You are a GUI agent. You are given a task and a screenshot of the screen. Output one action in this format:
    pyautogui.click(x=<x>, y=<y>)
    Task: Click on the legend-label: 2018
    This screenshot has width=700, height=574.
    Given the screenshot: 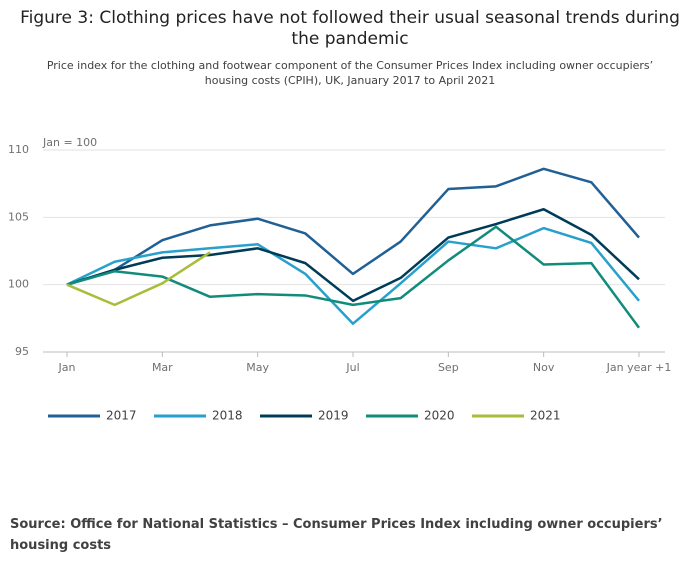 What is the action you would take?
    pyautogui.click(x=227, y=416)
    